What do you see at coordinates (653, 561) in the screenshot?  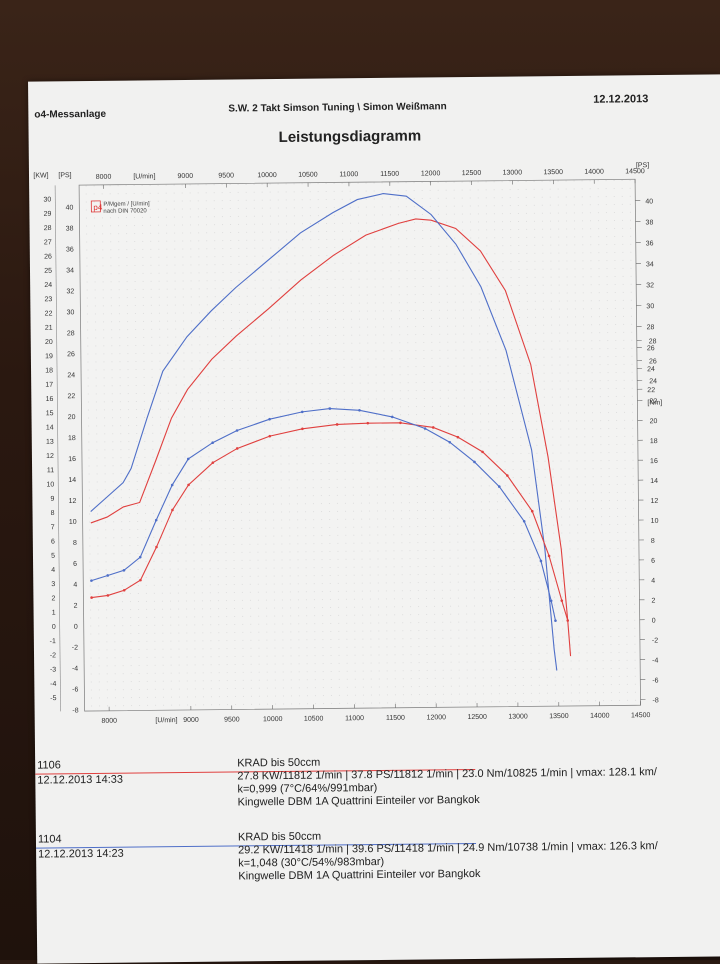 I see `nm-tick-label: 6` at bounding box center [653, 561].